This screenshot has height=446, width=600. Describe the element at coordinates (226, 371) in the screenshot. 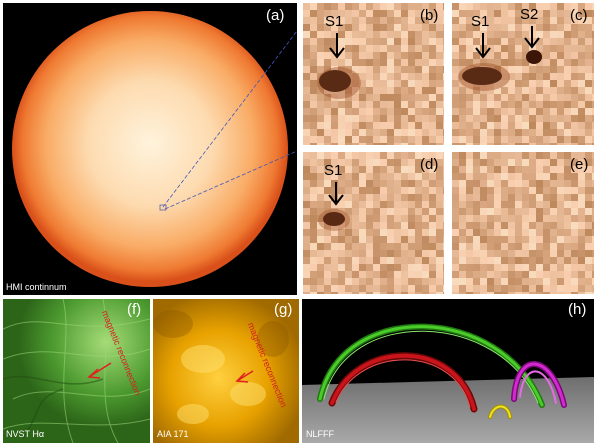

I see `aia-image` at that location.